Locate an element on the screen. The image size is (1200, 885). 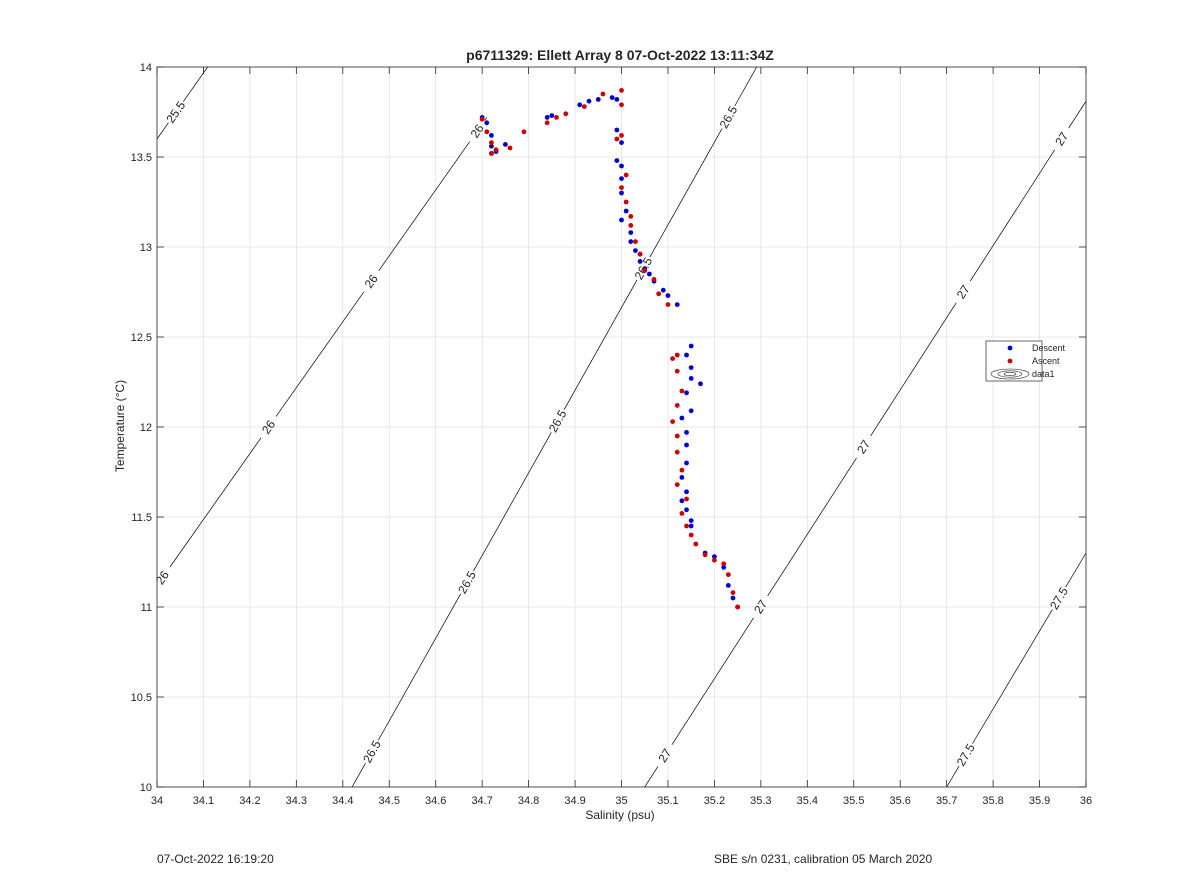
x-tick-label: 34.9 is located at coordinates (574, 801).